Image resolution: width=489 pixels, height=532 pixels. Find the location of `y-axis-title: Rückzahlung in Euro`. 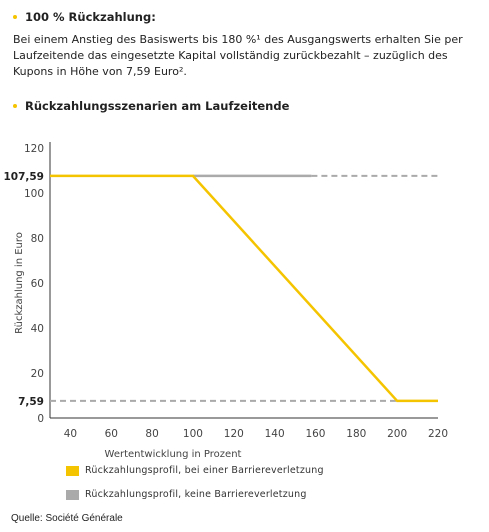

y-axis-title: Rückzahlung in Euro is located at coordinates (19, 283).